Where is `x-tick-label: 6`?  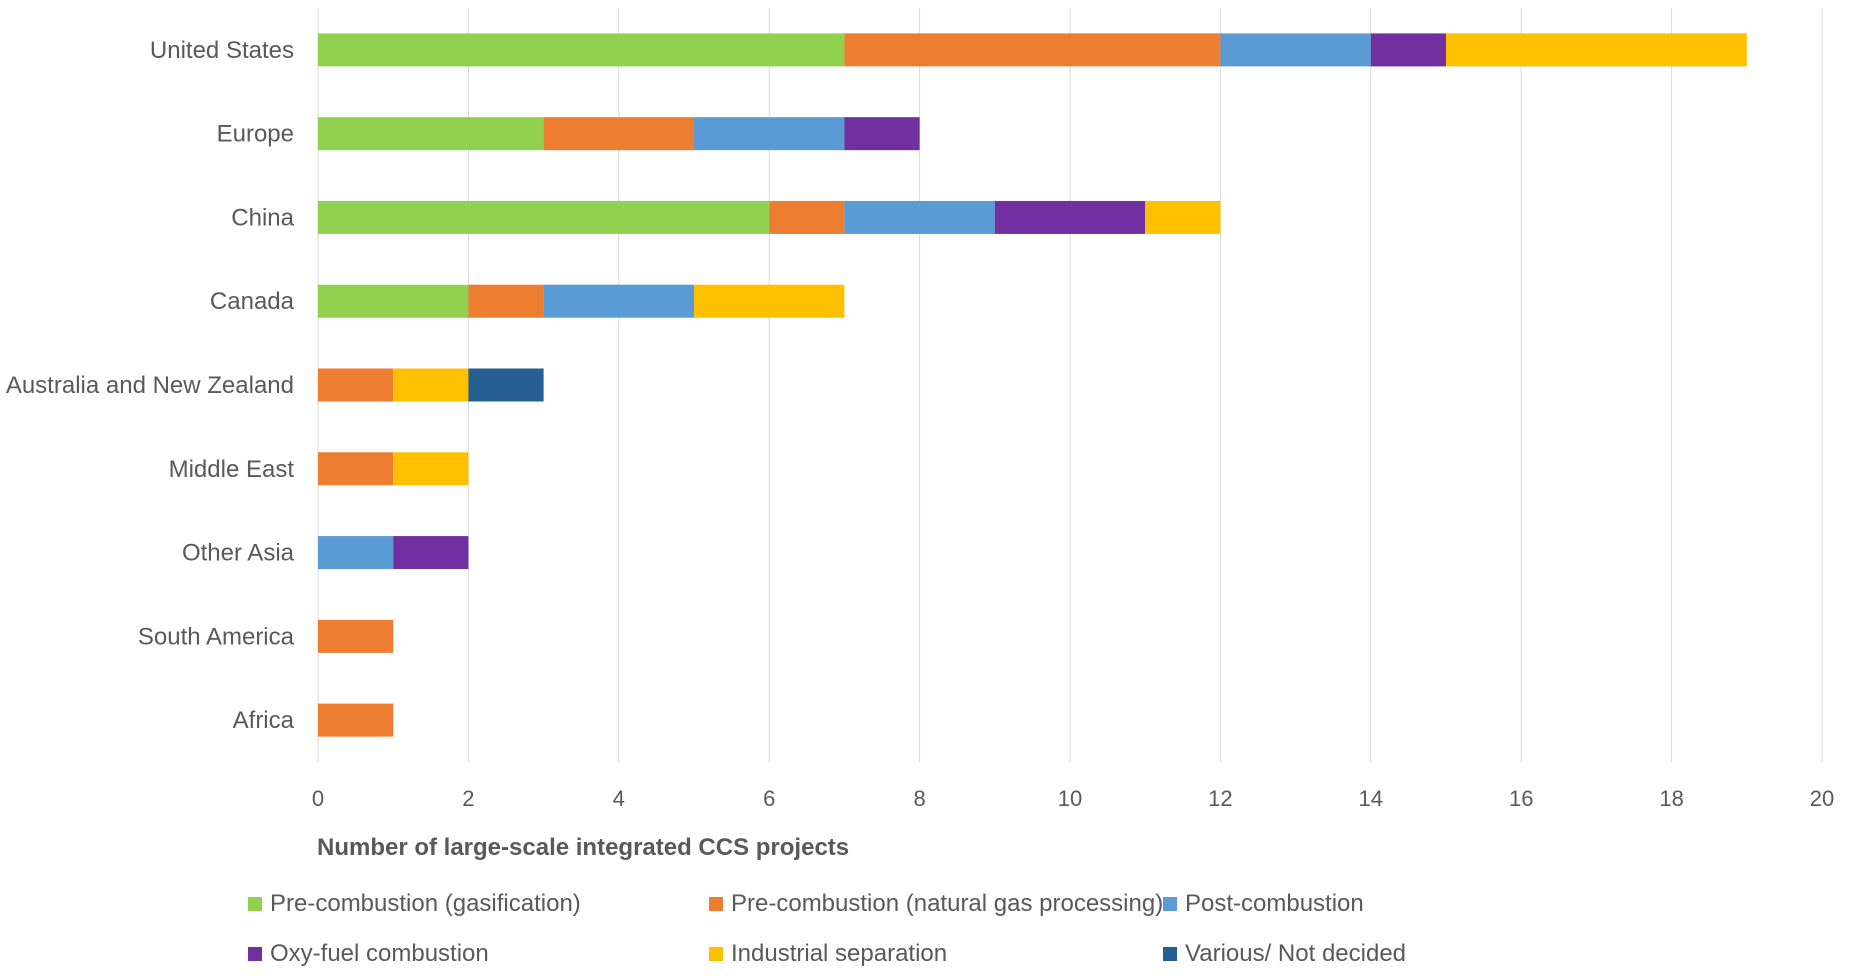 x-tick-label: 6 is located at coordinates (769, 798).